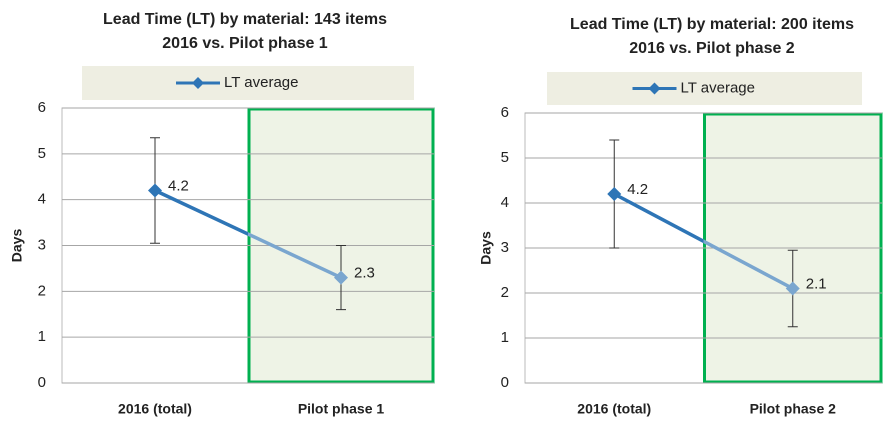  I want to click on x-tick-label: Pilot phase 2, so click(793, 409).